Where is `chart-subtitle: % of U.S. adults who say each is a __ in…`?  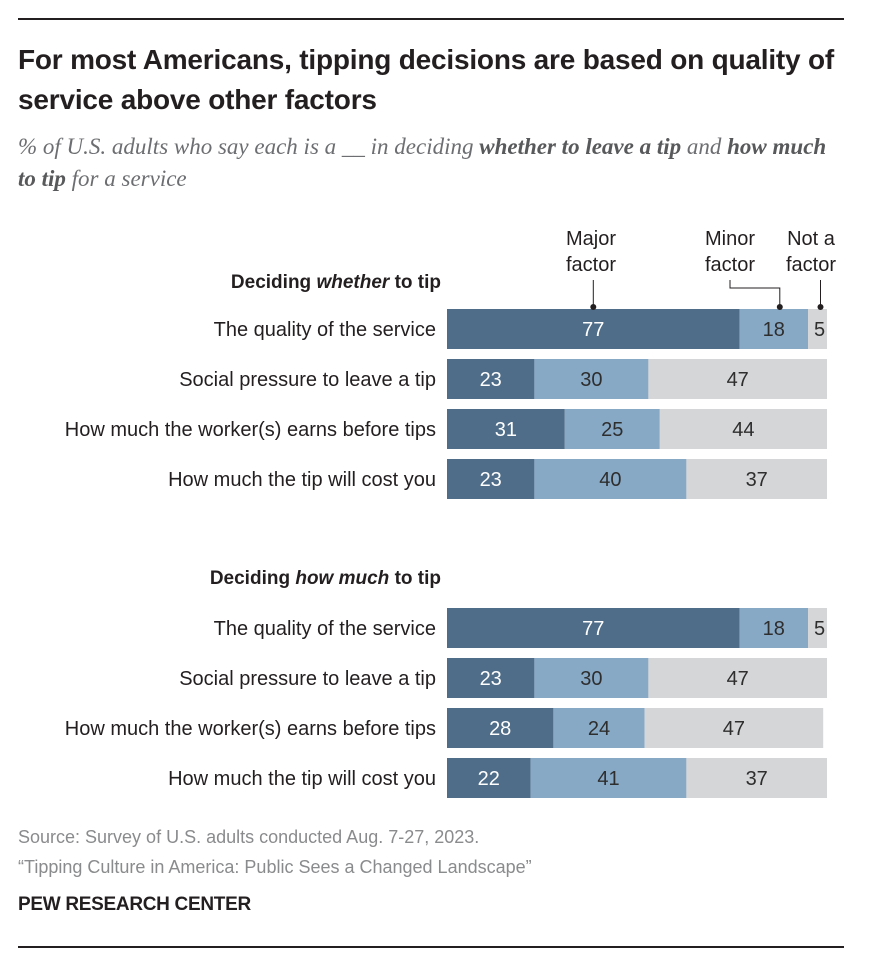 chart-subtitle: % of U.S. adults who say each is a __ in… is located at coordinates (433, 163).